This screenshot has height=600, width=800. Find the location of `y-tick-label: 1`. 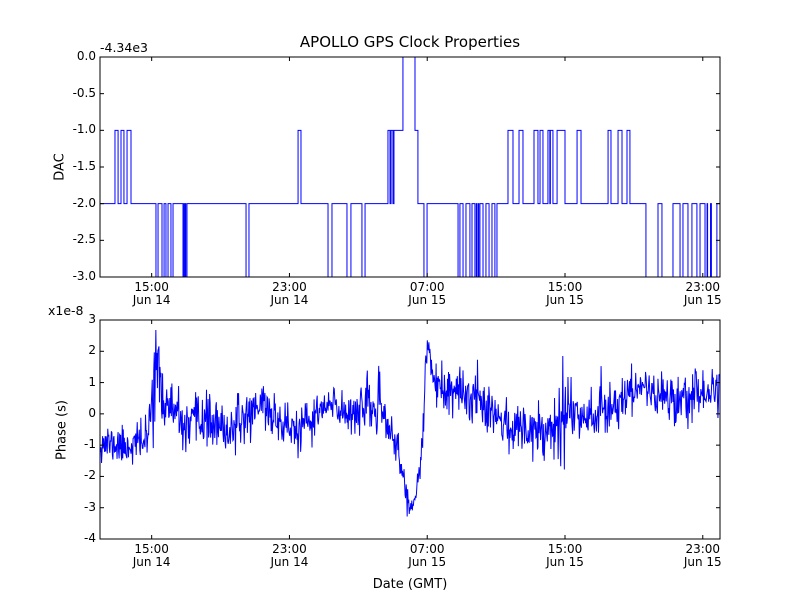

y-tick-label: 1 is located at coordinates (92, 381).